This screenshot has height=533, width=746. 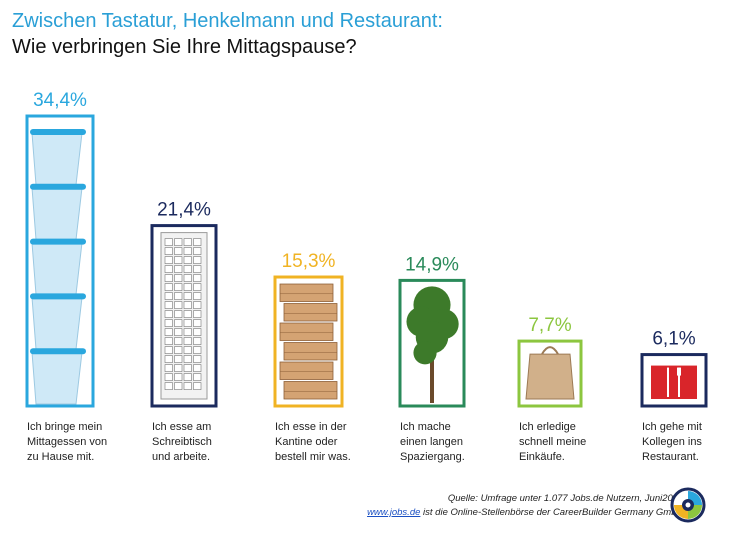 What do you see at coordinates (432, 344) in the screenshot?
I see `tree-icon` at bounding box center [432, 344].